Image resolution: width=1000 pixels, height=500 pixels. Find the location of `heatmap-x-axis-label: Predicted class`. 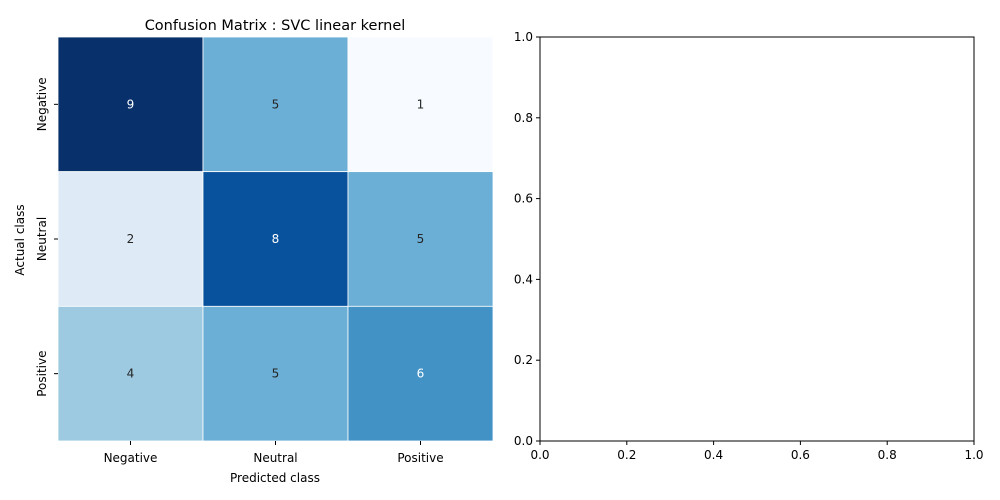

heatmap-x-axis-label: Predicted class is located at coordinates (275, 478).